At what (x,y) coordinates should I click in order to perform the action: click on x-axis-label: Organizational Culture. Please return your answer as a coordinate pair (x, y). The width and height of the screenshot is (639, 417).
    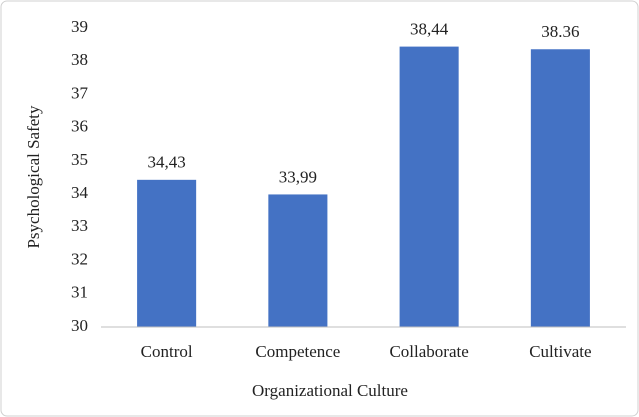
    Looking at the image, I should click on (330, 390).